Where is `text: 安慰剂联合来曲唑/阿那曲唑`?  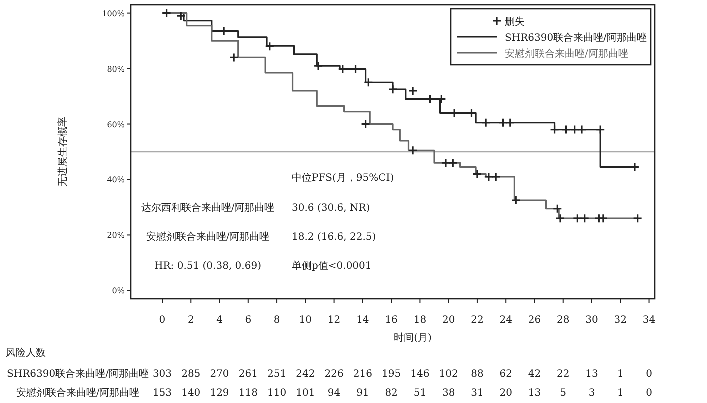 text: 安慰剂联合来曲唑/阿那曲唑 is located at coordinates (78, 393).